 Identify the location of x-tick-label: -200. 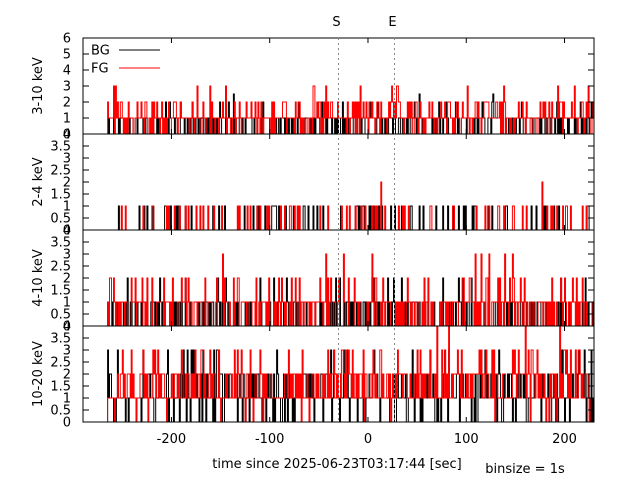
(172, 439).